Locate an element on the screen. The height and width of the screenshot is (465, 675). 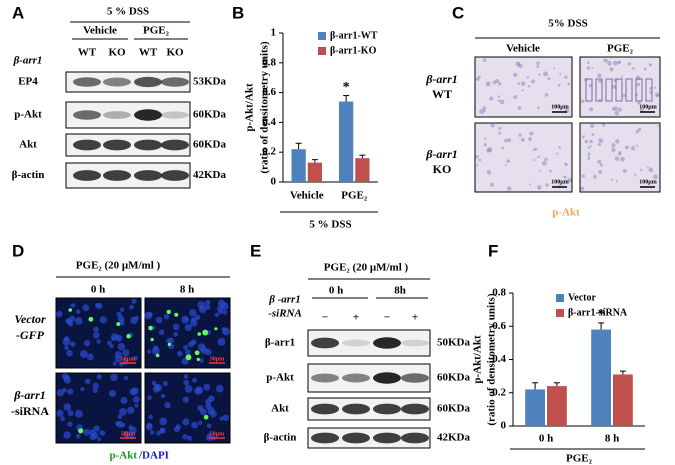
annotation: * is located at coordinates (346, 87).